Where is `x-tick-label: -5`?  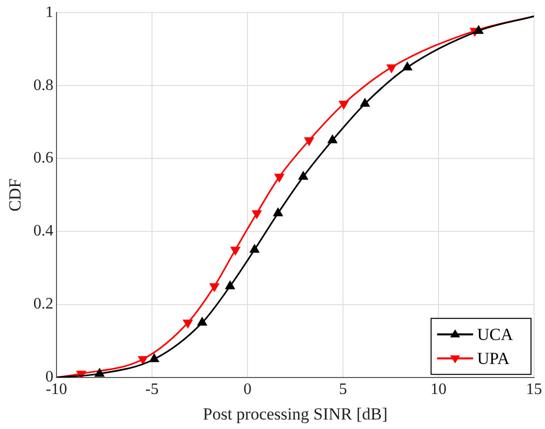
x-tick-label: -5 is located at coordinates (152, 389).